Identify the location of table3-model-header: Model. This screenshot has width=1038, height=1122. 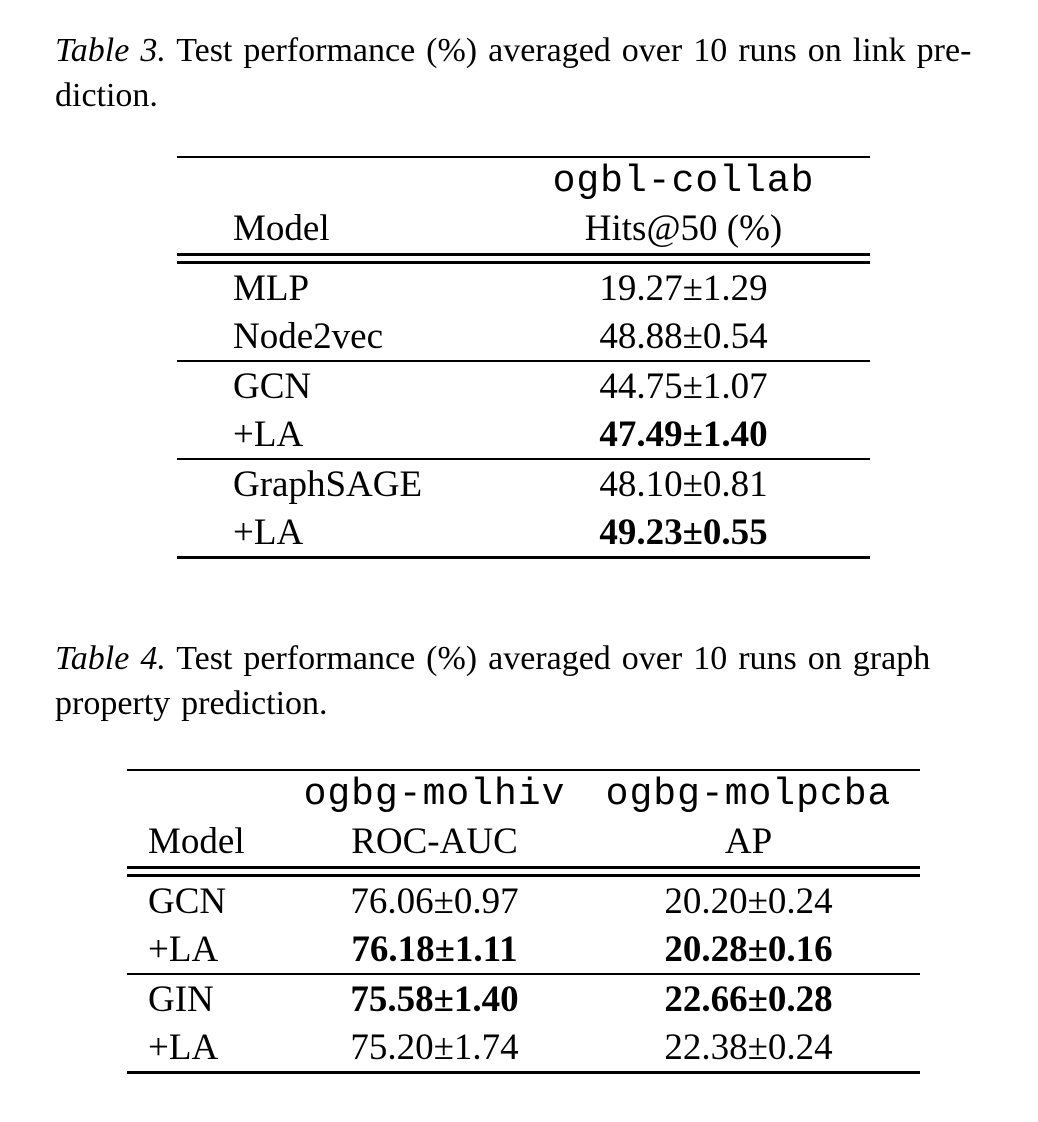
(281, 228).